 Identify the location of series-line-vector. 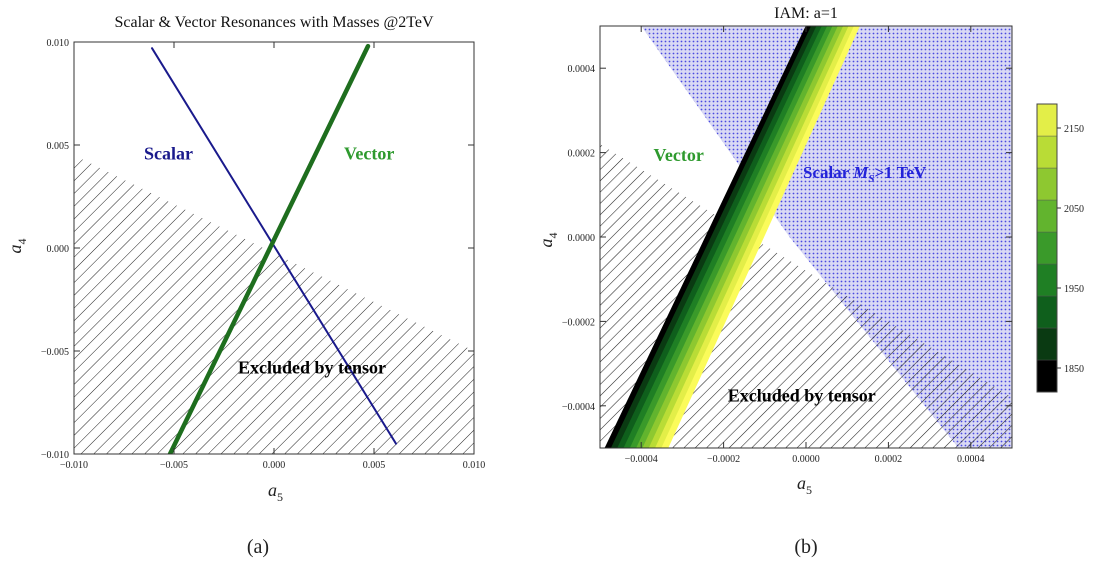
(269, 248).